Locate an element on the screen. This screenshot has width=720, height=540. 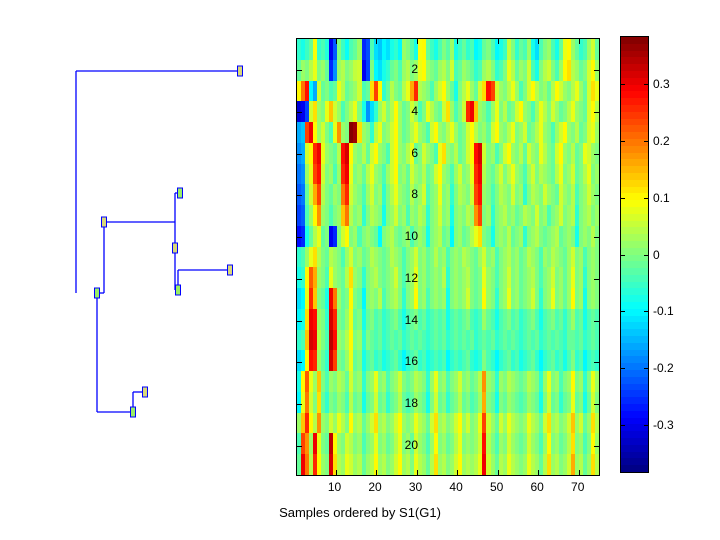
colorbar-tick-mark is located at coordinates (622, 368).